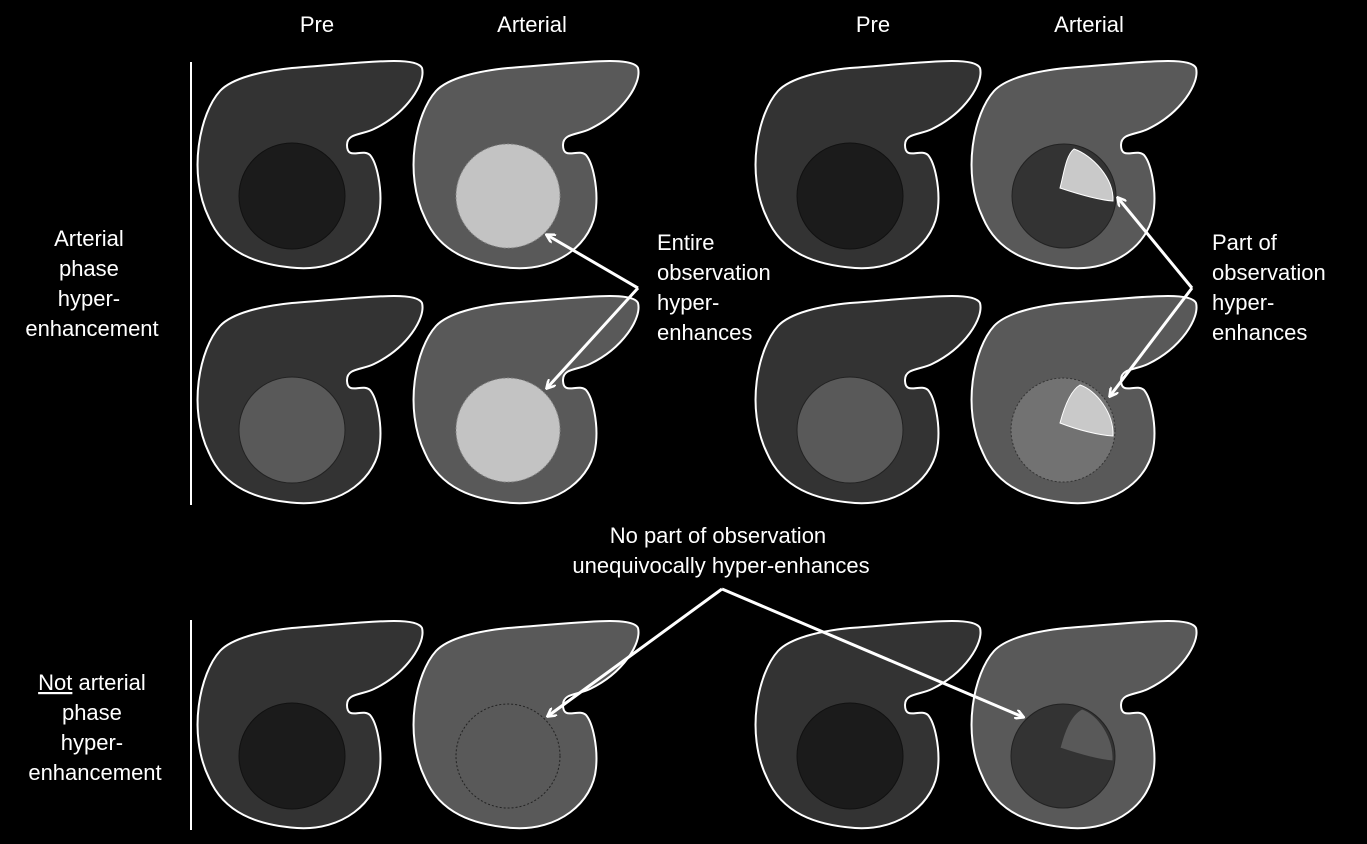 Image resolution: width=1367 pixels, height=844 pixels. I want to click on row-label-not-aphe: Not arterial phase hyper- enhancement, so click(94, 727).